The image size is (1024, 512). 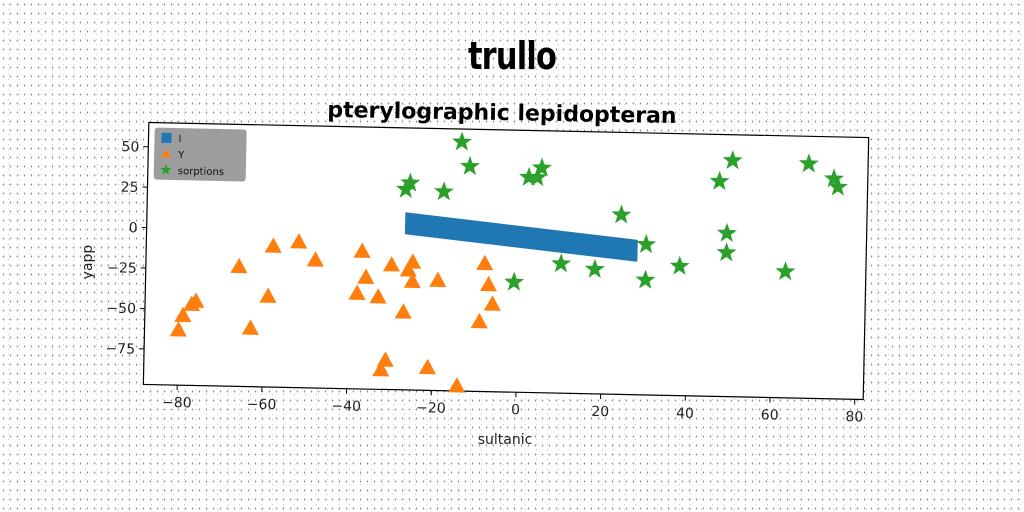 I want to click on x-axis-label: sultanic, so click(x=505, y=440).